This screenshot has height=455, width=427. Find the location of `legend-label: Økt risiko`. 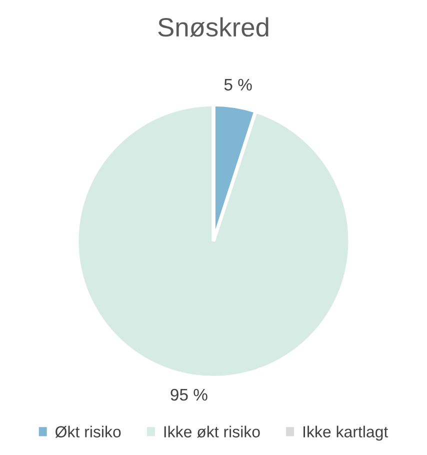

legend-label: Økt risiko is located at coordinates (88, 432).